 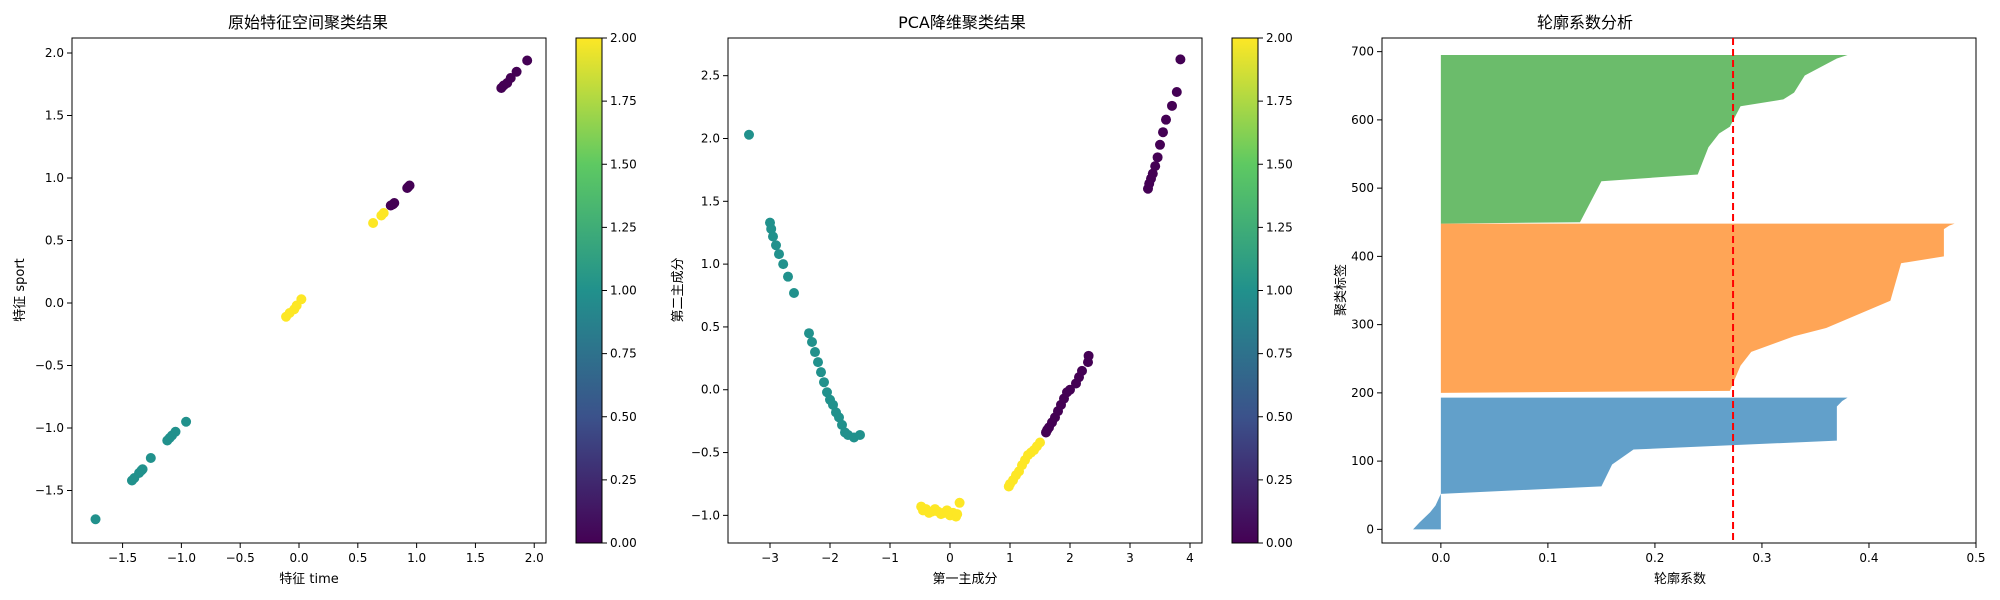 I want to click on x-tick-label: 4, so click(x=1190, y=558).